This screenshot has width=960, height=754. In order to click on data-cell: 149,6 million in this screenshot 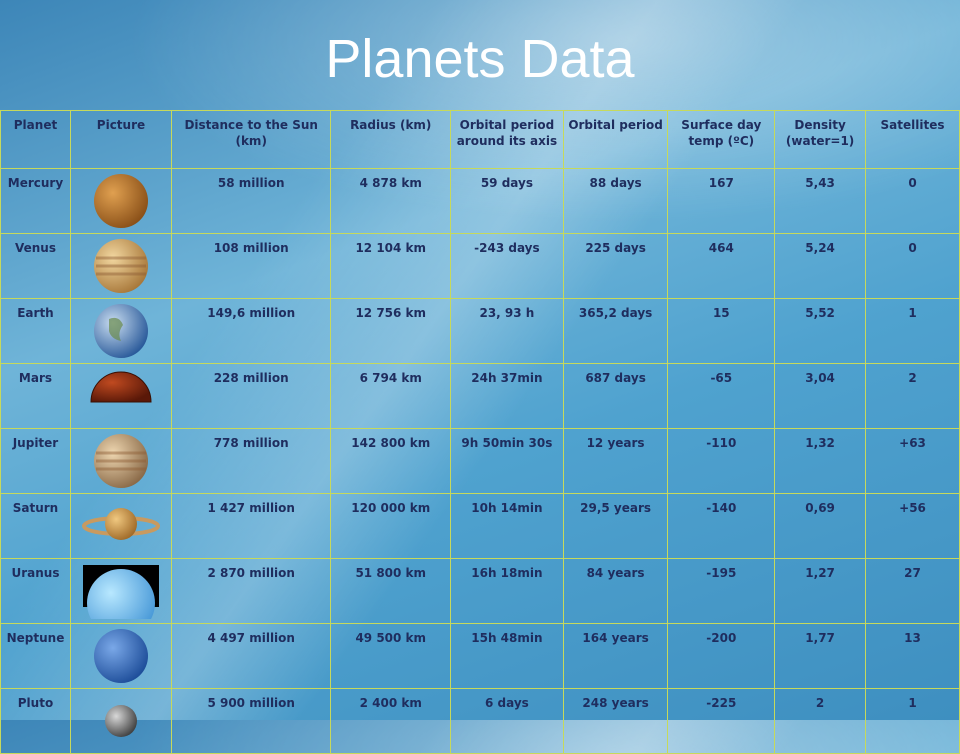, I will do `click(251, 331)`.